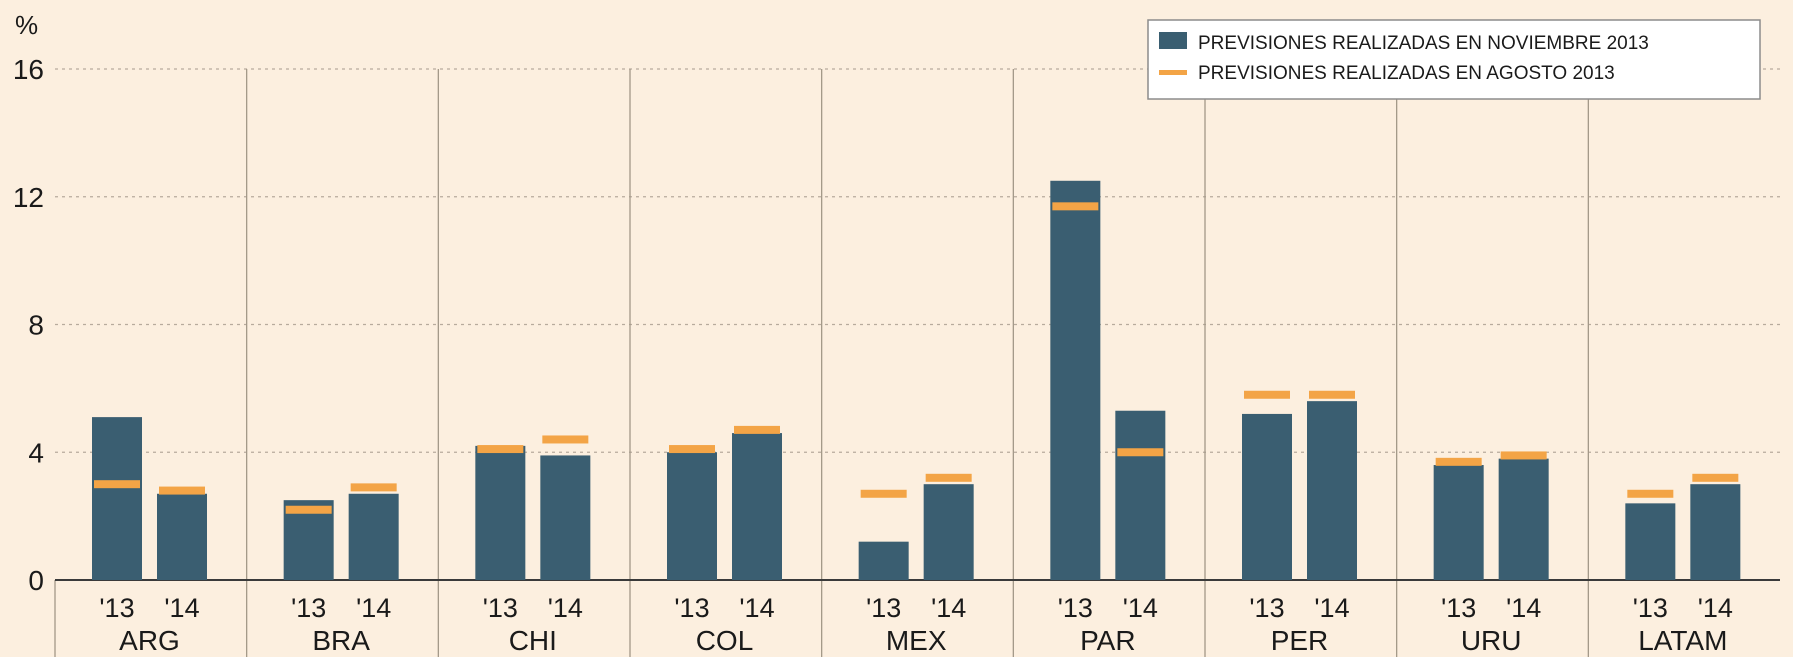 This screenshot has height=657, width=1793. What do you see at coordinates (181, 608) in the screenshot?
I see `year-label-arg-14: '14` at bounding box center [181, 608].